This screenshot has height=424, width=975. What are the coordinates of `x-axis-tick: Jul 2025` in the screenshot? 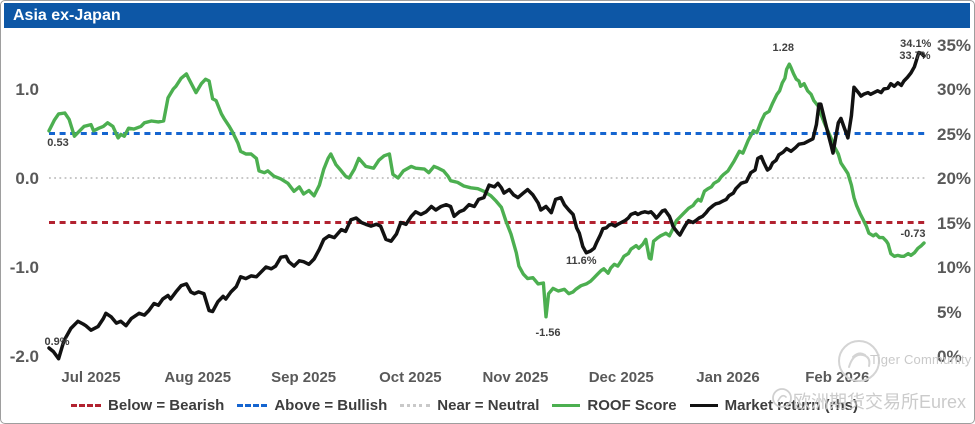 It's located at (91, 377).